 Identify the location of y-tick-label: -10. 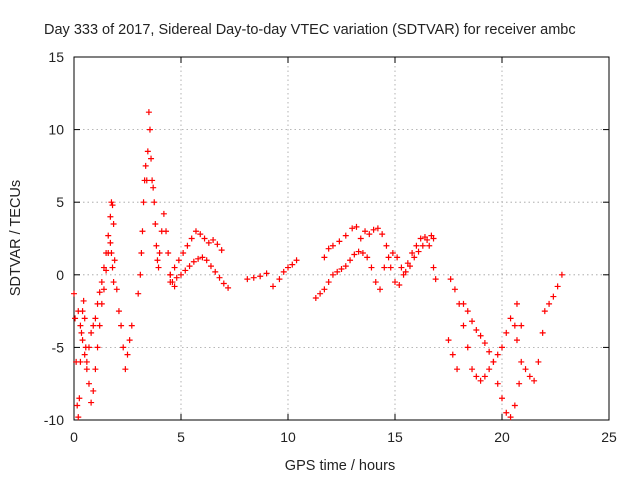
(54, 420).